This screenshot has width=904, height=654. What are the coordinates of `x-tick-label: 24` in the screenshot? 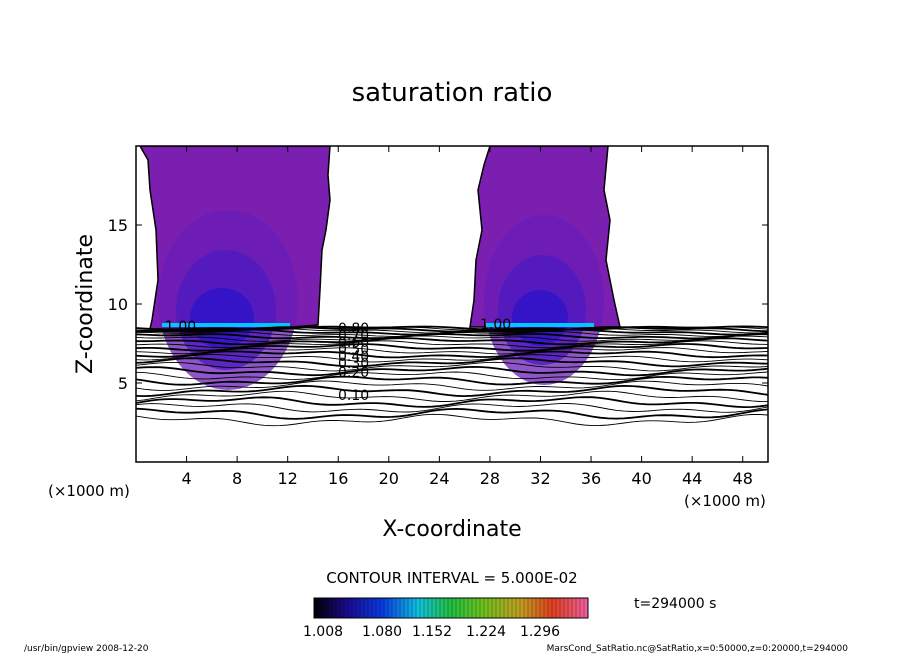 It's located at (439, 478).